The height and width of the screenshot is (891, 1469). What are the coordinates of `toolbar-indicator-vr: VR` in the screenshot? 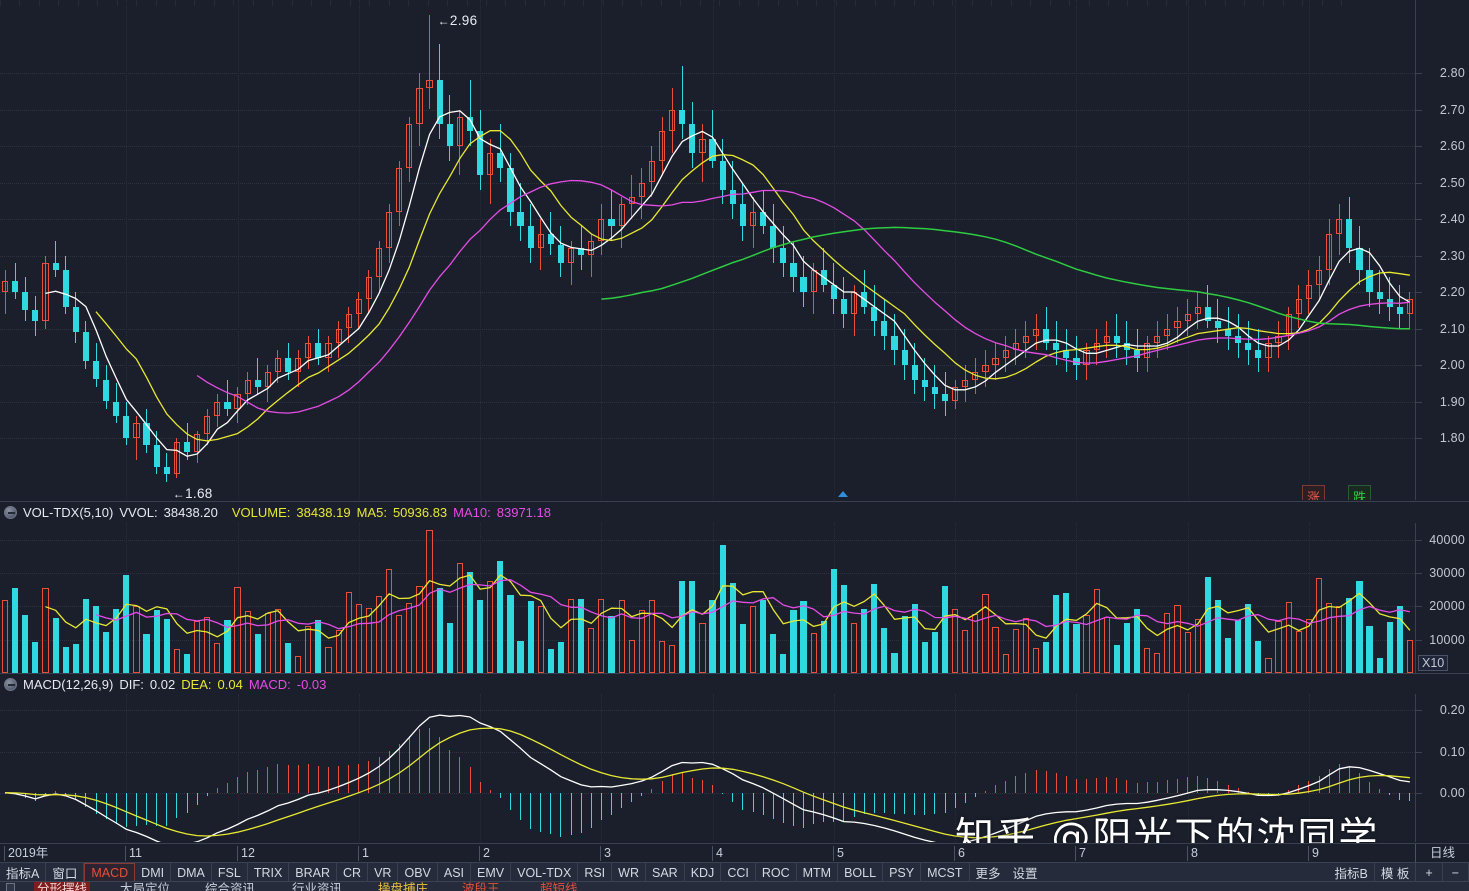 It's located at (383, 872).